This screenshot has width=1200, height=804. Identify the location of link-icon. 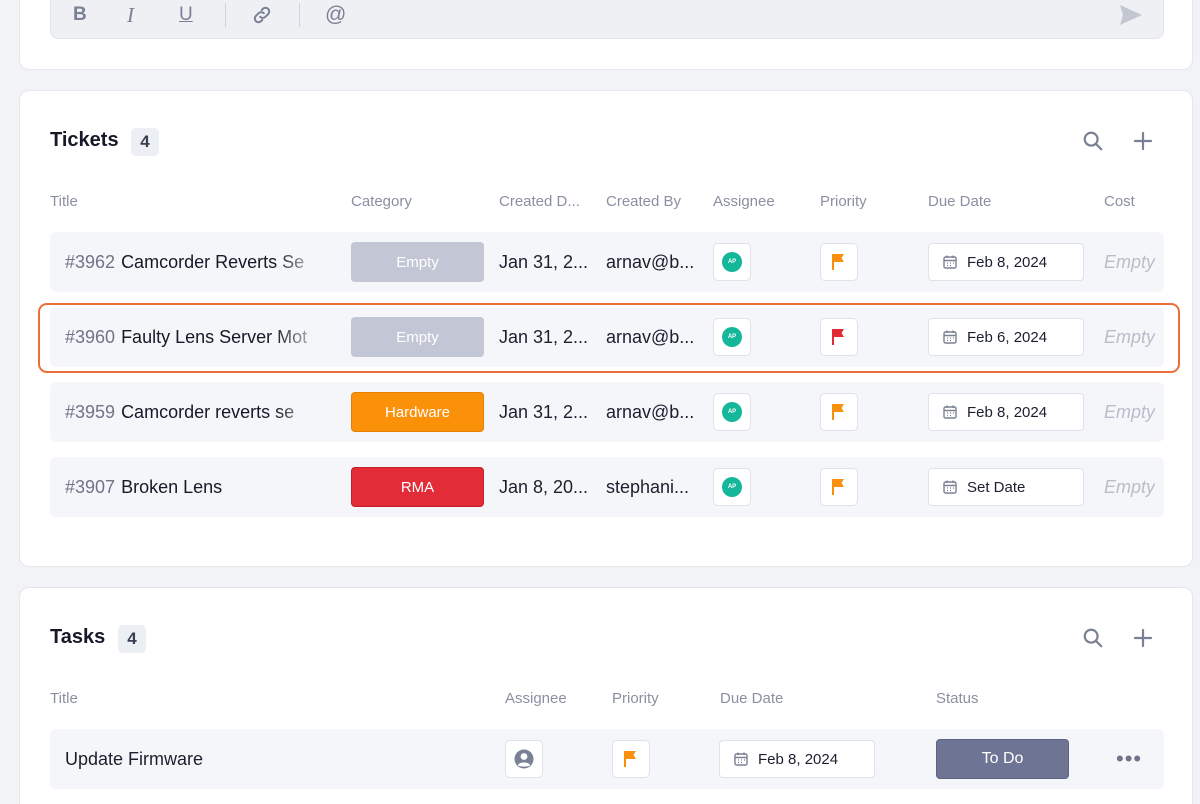
(262, 15).